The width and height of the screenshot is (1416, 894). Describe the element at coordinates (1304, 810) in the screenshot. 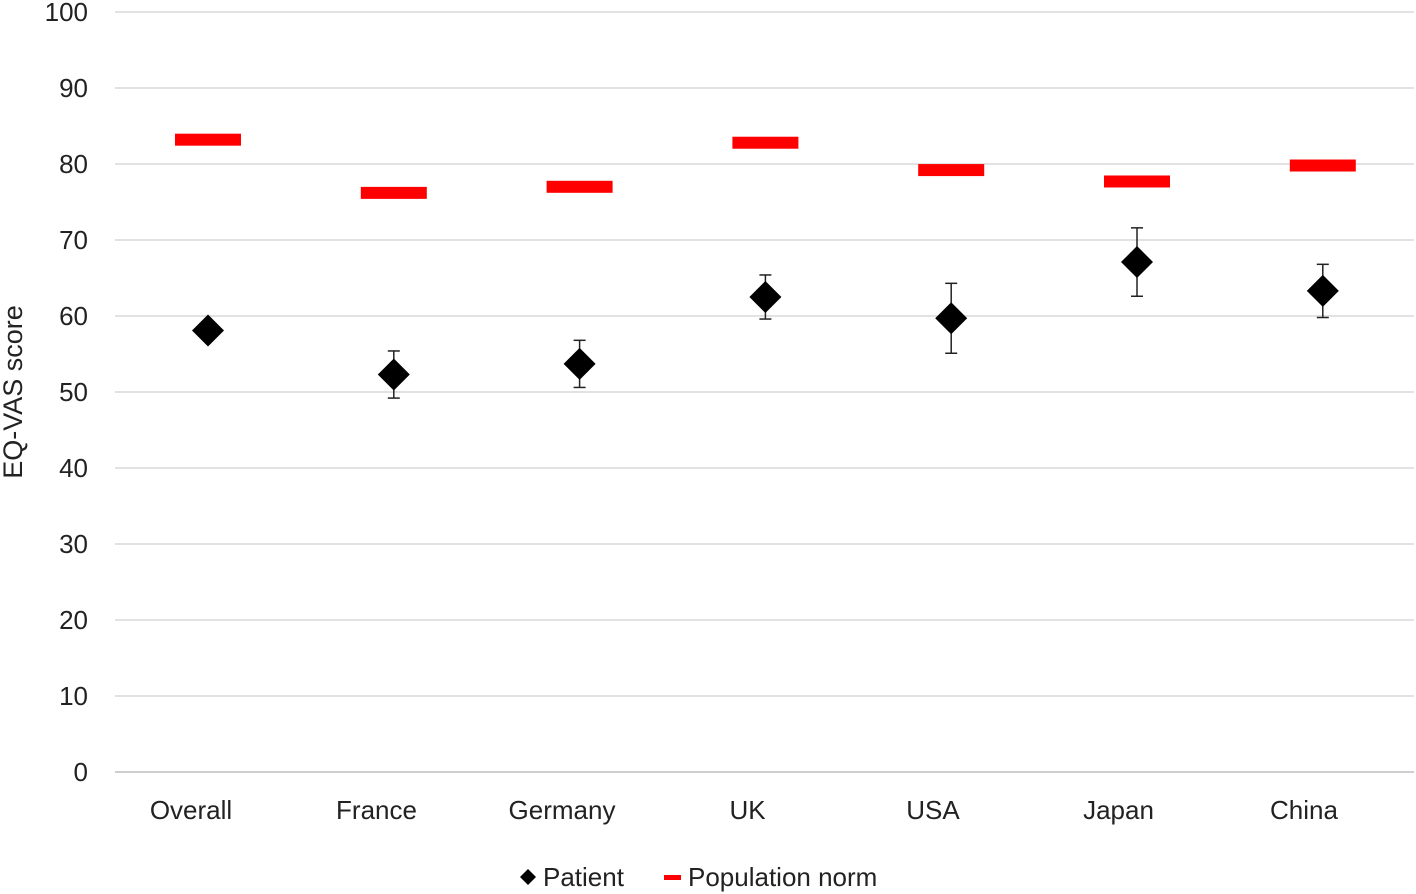

I see `x-tick-label: China` at that location.